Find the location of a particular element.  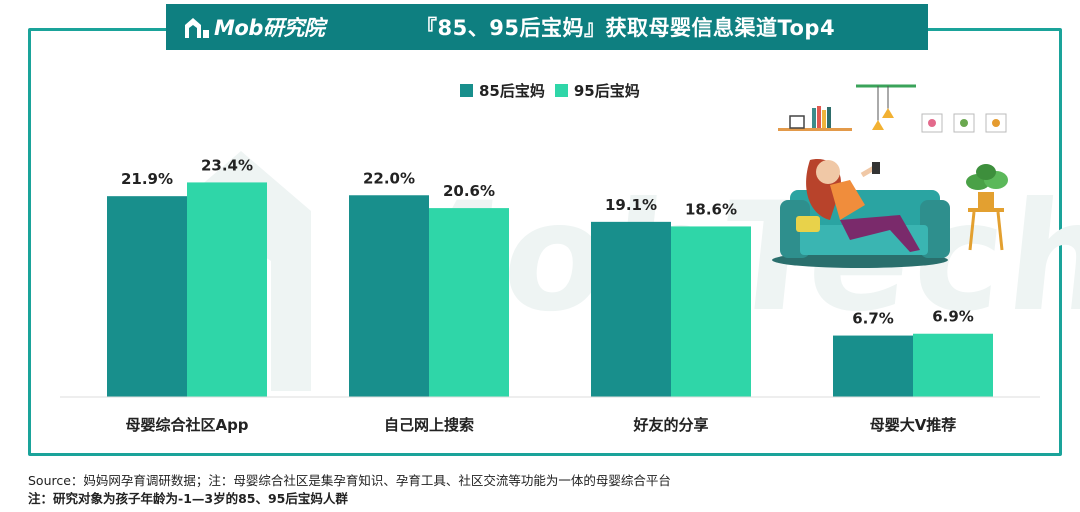

header-banner: Mob研究院 『85、95后宝妈』获取母婴信息渠道Top4 is located at coordinates (547, 27).